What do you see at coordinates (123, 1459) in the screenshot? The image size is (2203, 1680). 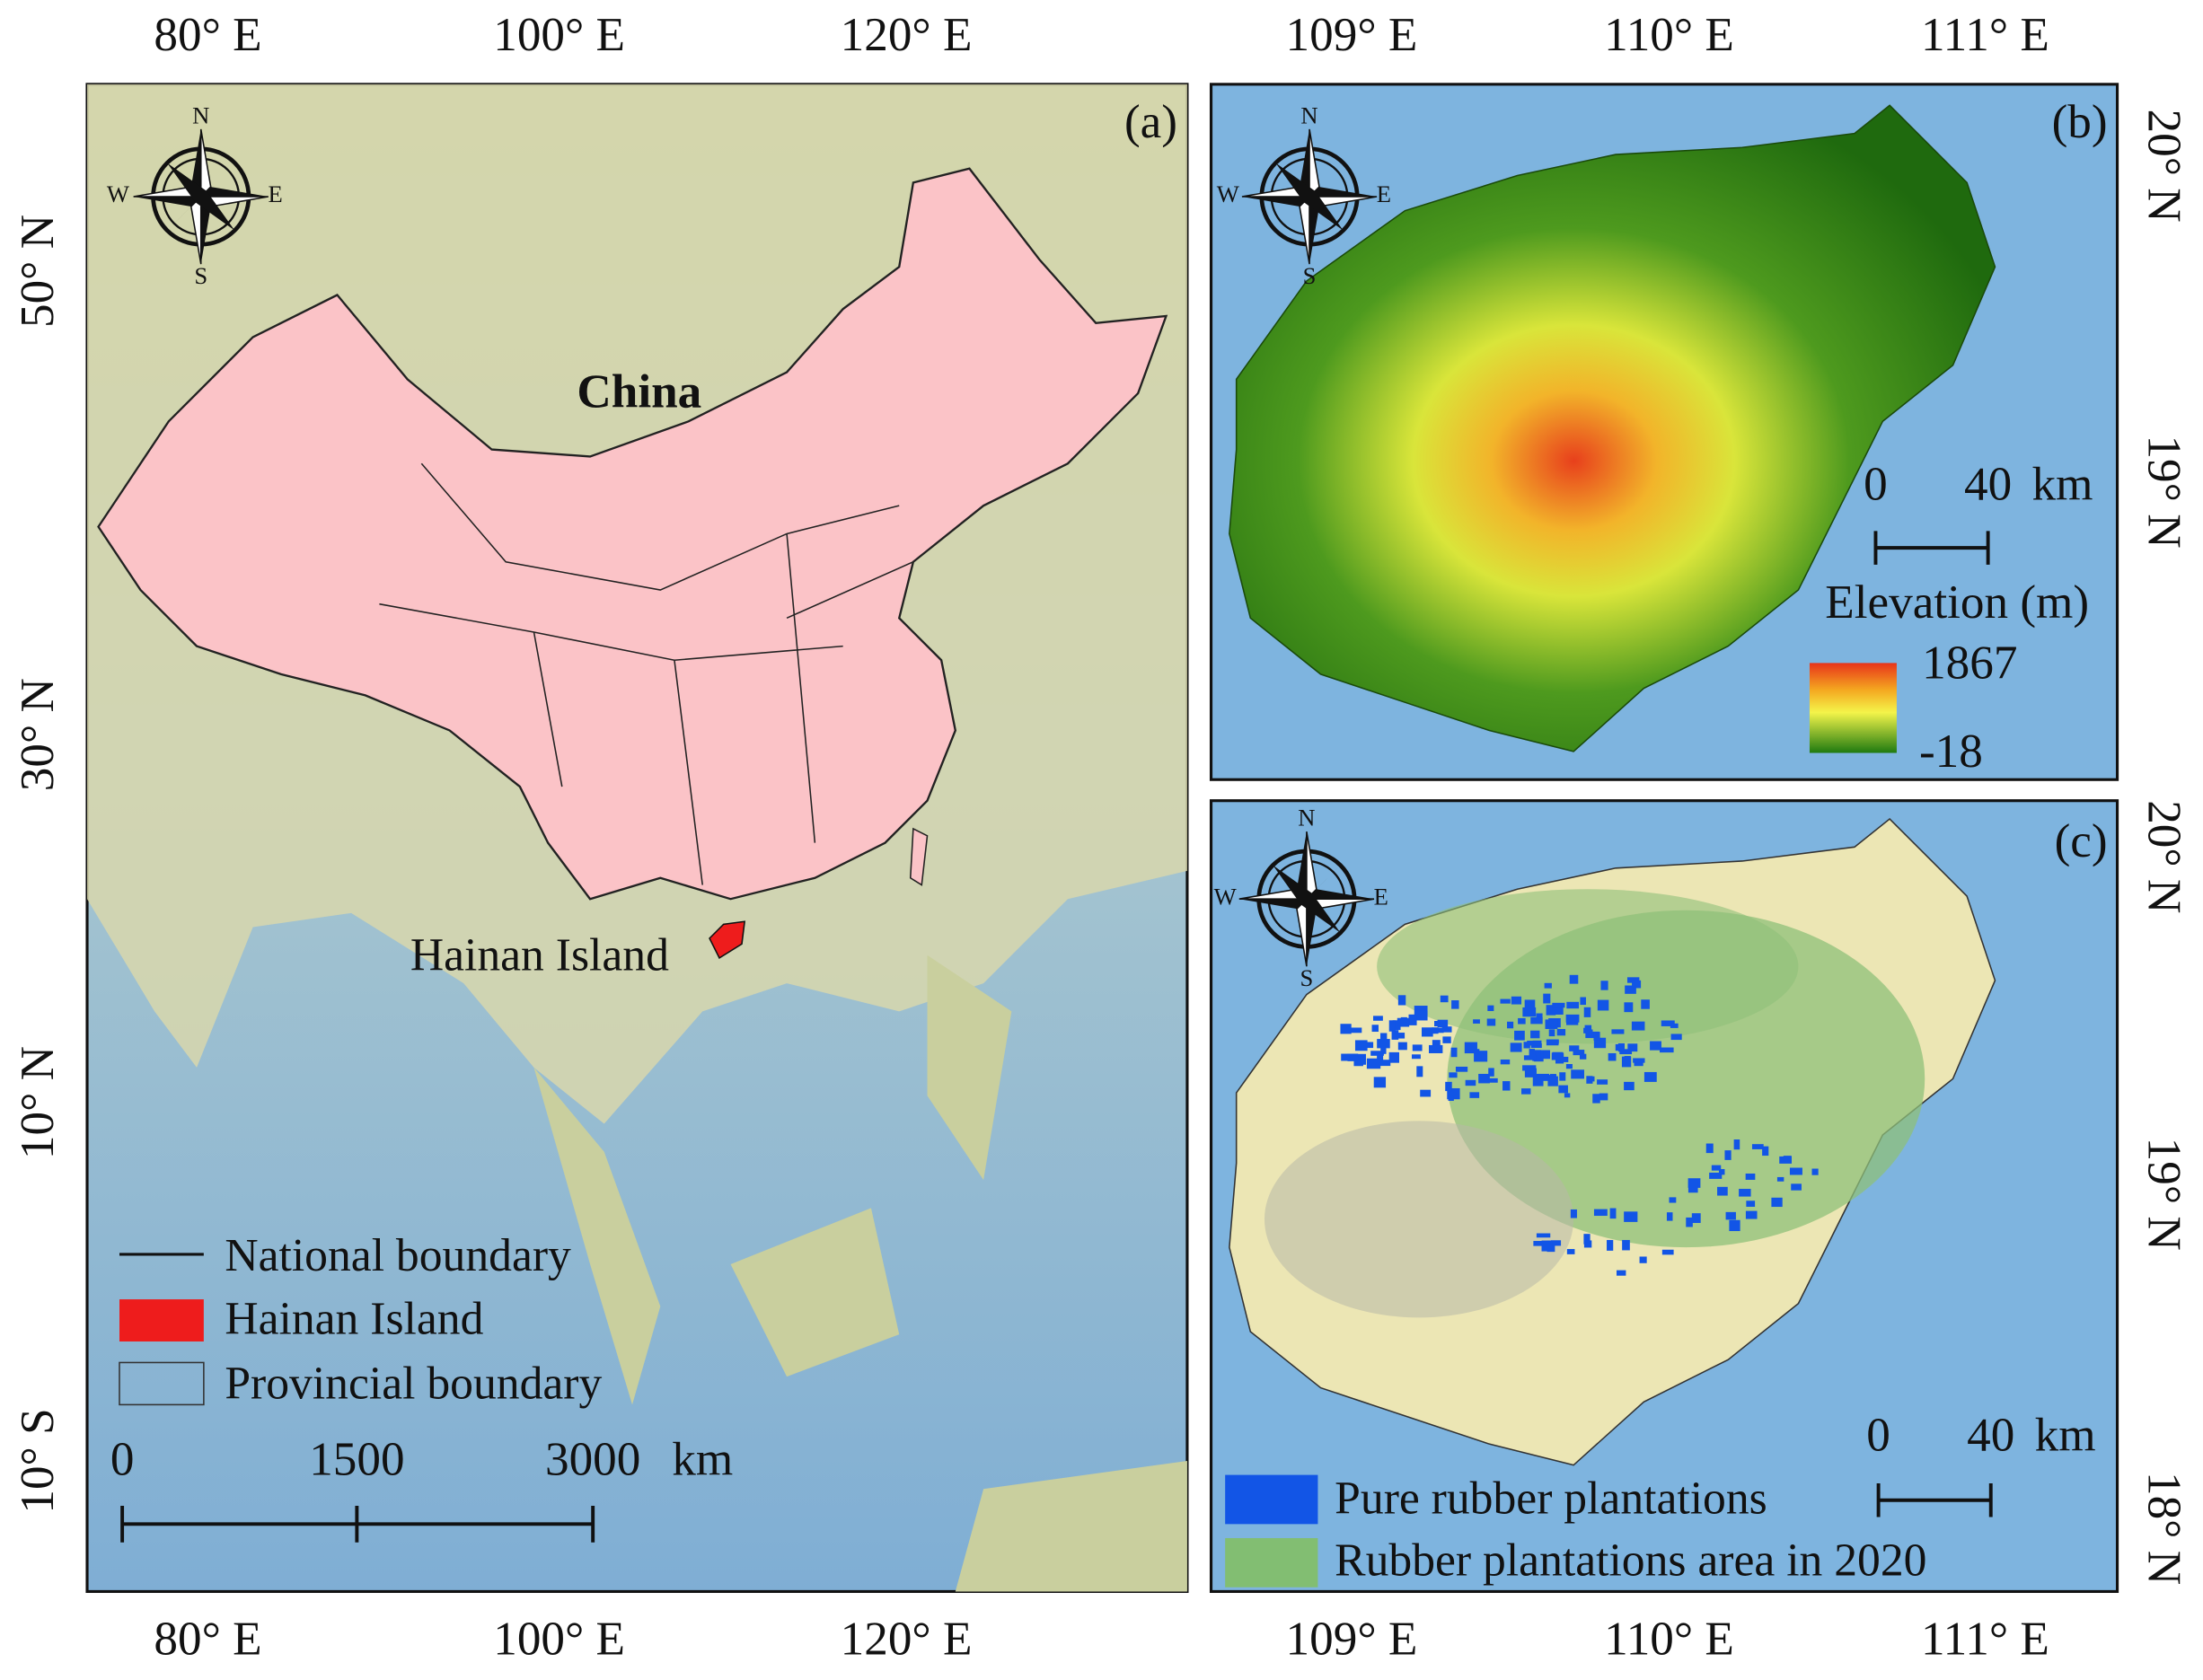 I see `scale-label: 0` at bounding box center [123, 1459].